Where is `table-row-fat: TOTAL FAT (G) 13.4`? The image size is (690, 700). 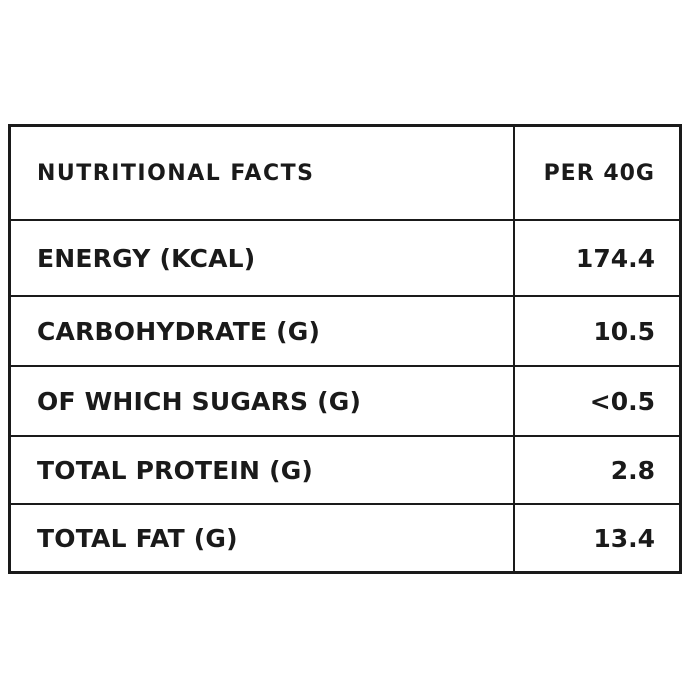 table-row-fat: TOTAL FAT (G) 13.4 is located at coordinates (345, 538).